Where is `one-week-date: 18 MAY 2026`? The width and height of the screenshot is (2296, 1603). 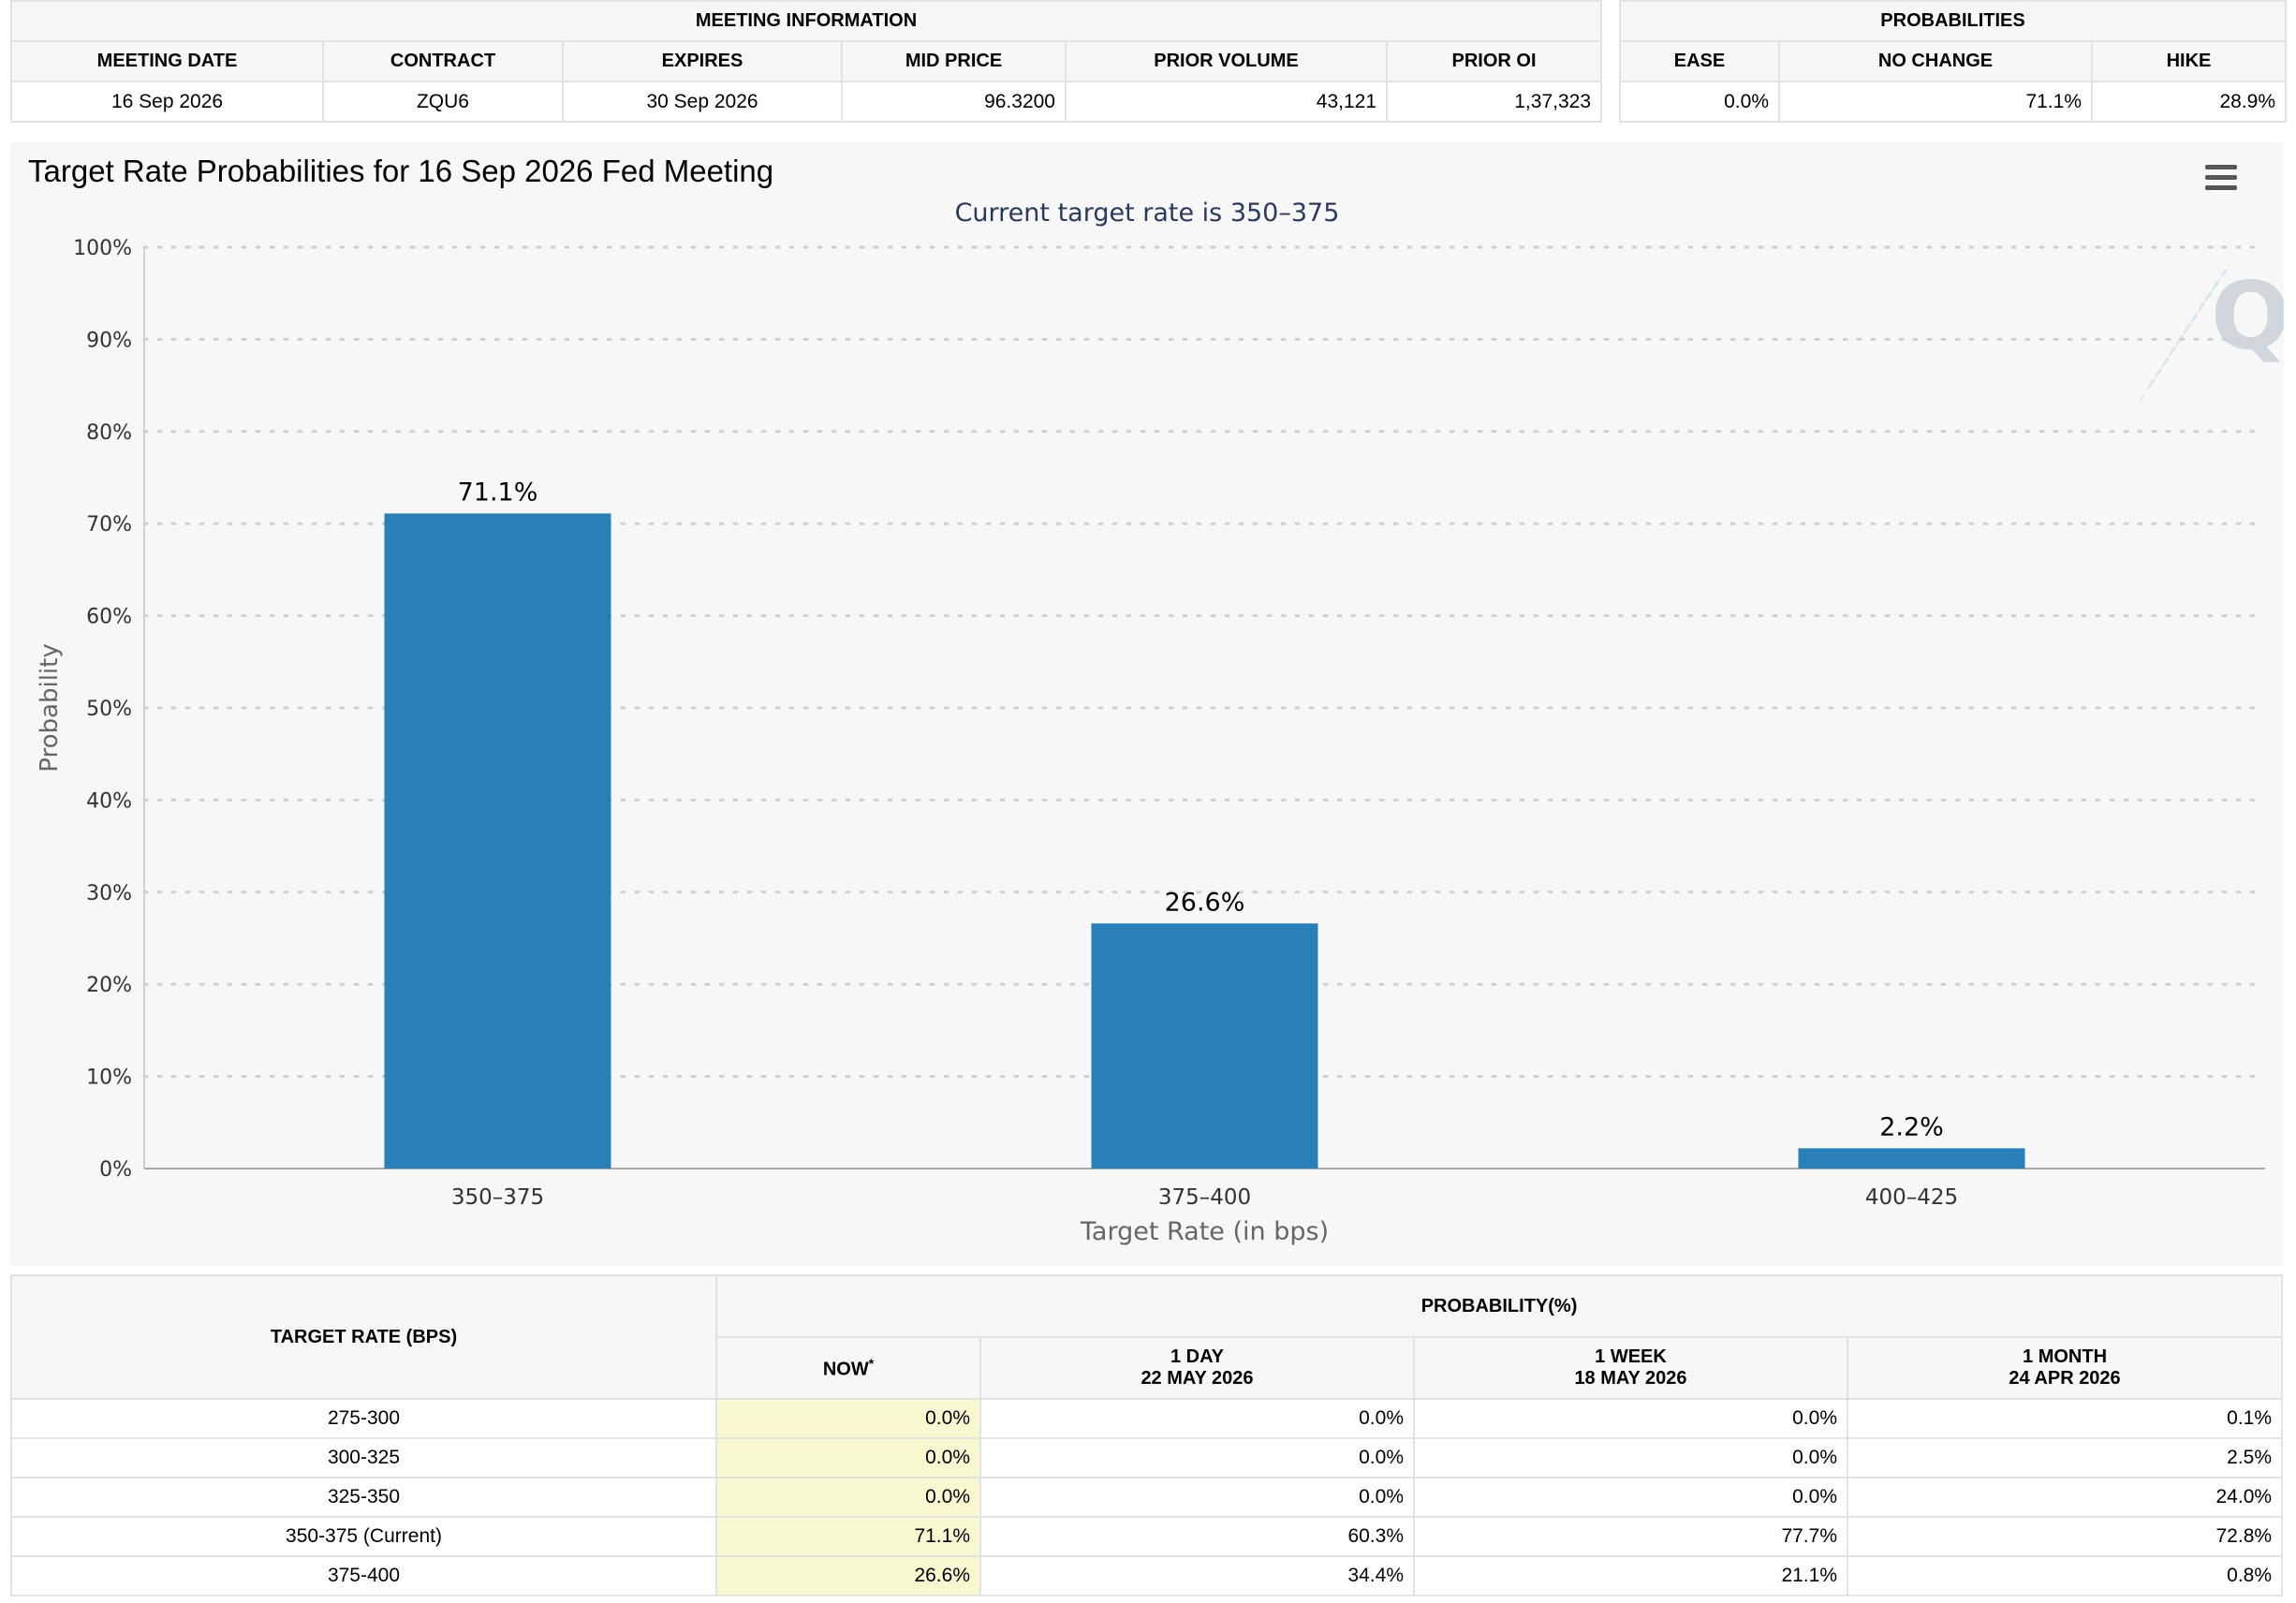
one-week-date: 18 MAY 2026 is located at coordinates (1630, 1378).